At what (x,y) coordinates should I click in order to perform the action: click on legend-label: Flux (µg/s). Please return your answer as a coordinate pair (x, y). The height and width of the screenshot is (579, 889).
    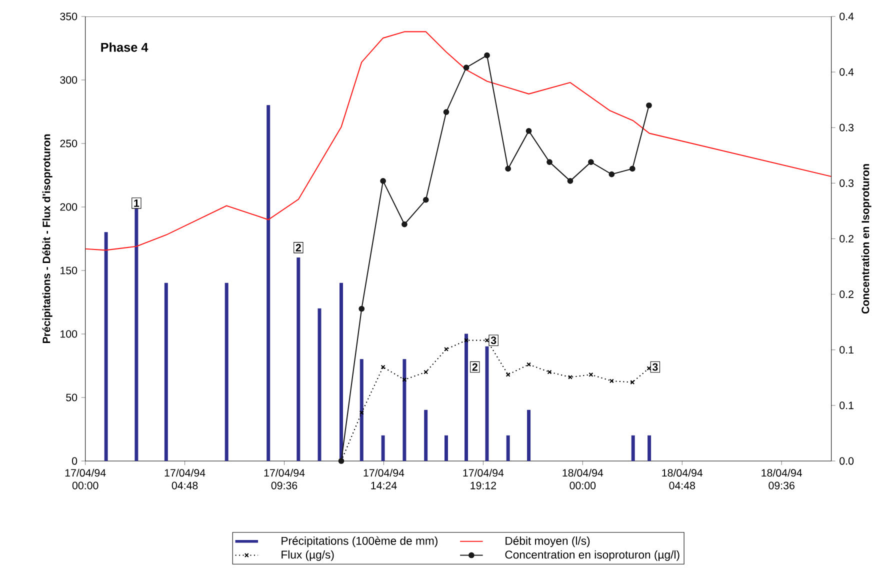
    Looking at the image, I should click on (308, 555).